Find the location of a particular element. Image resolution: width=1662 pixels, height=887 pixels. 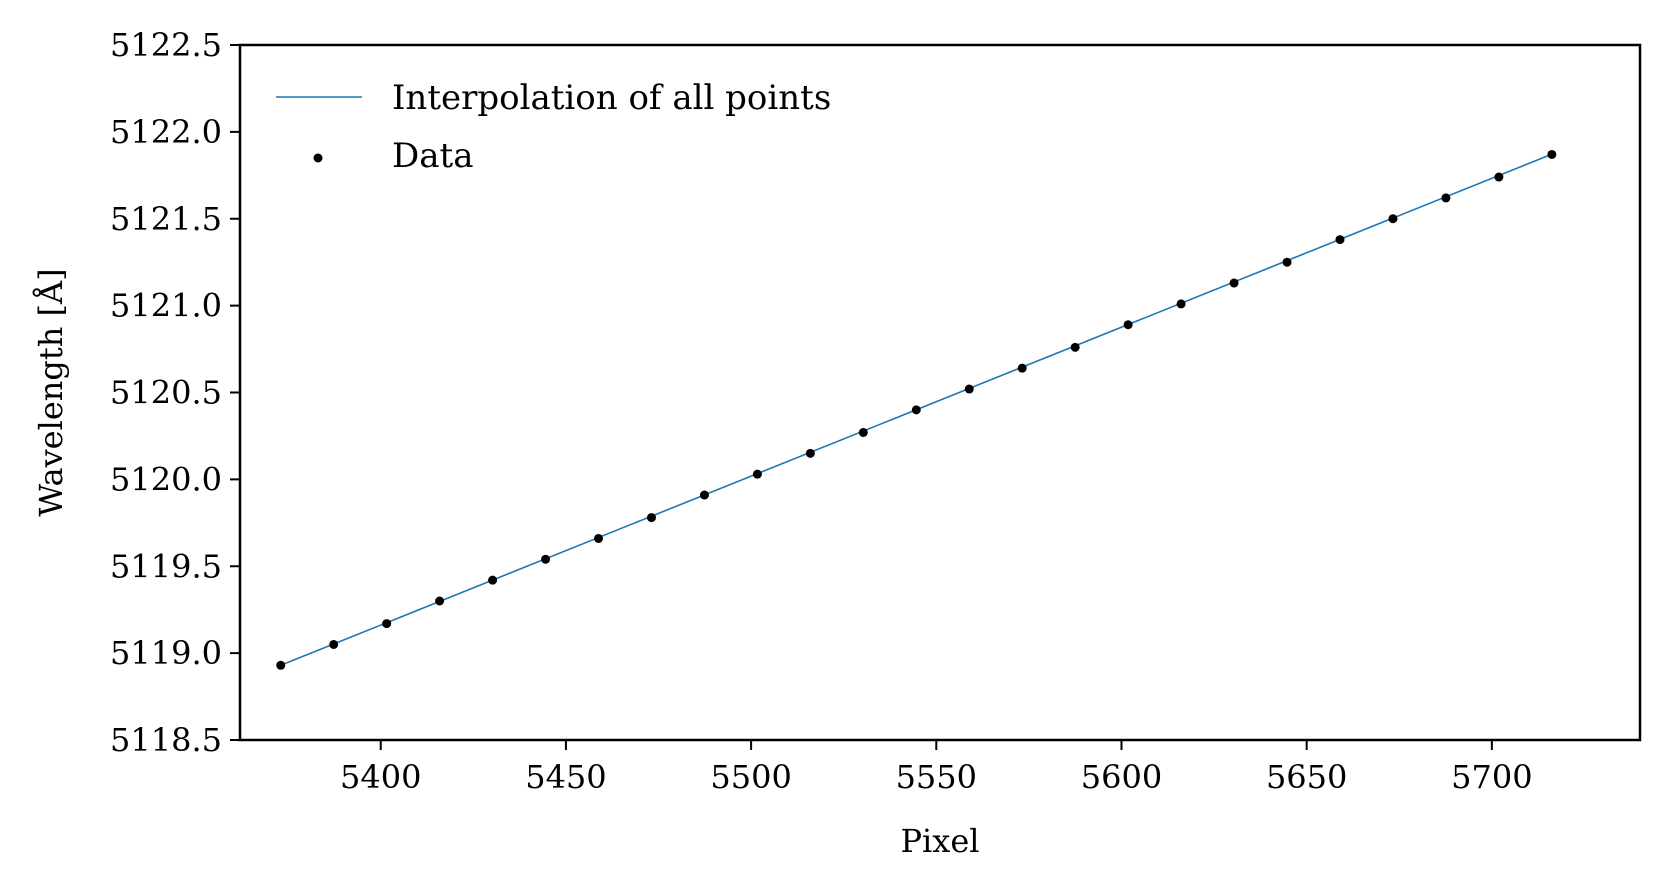

x-tick-label: 5550 is located at coordinates (936, 777).